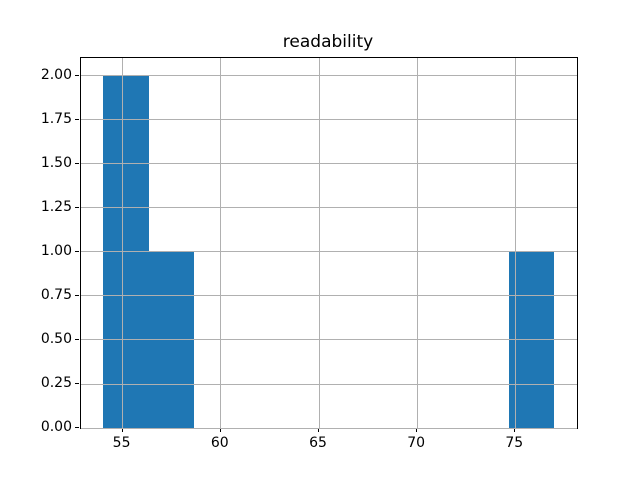 This screenshot has height=480, width=640. I want to click on x-tick-label: 60, so click(219, 443).